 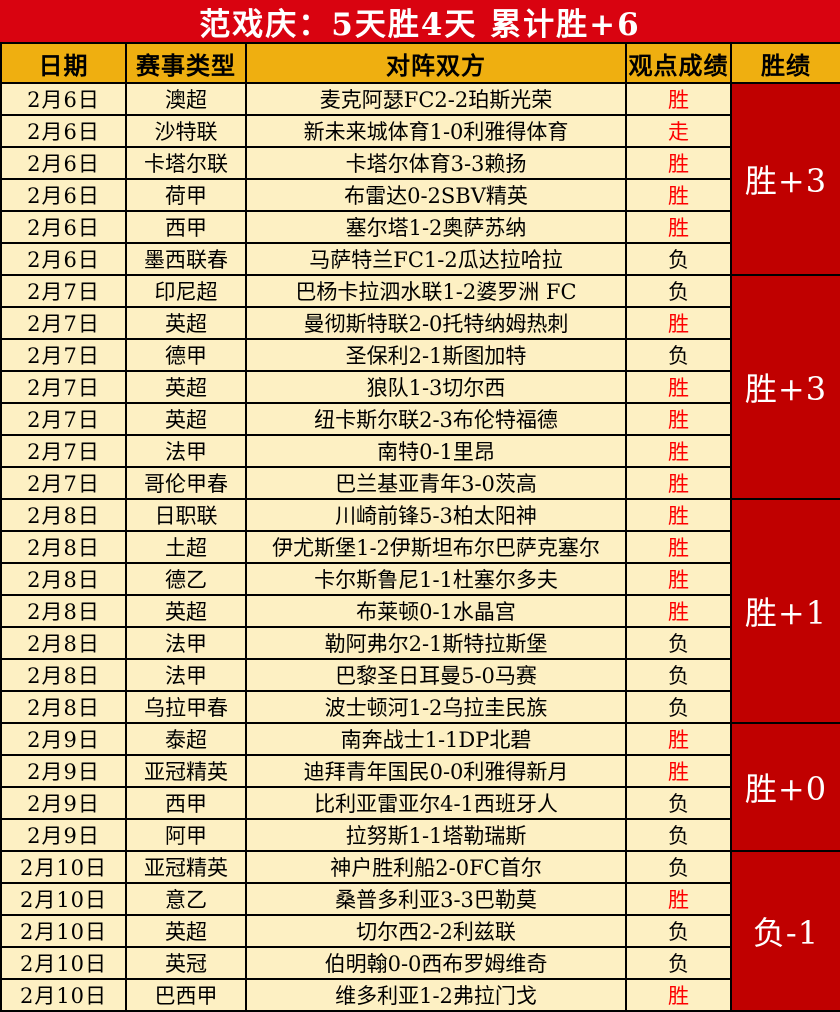 I want to click on header-date: 日期, so click(x=63, y=63).